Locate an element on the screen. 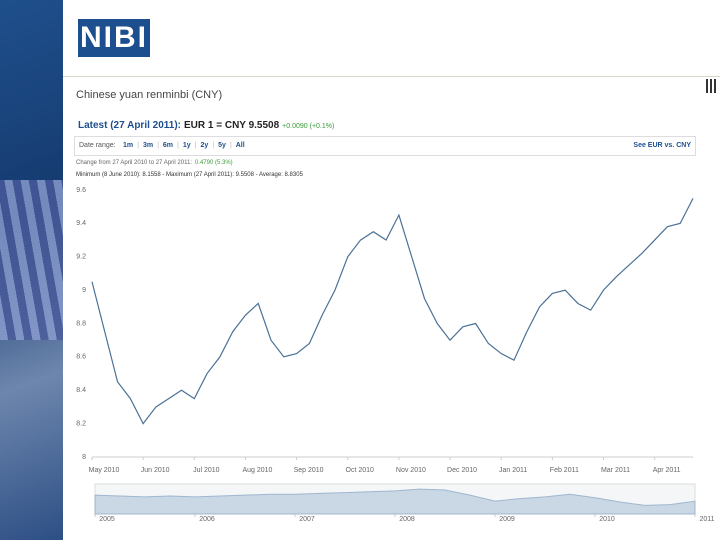 This screenshot has height=540, width=720. side-image is located at coordinates (31, 270).